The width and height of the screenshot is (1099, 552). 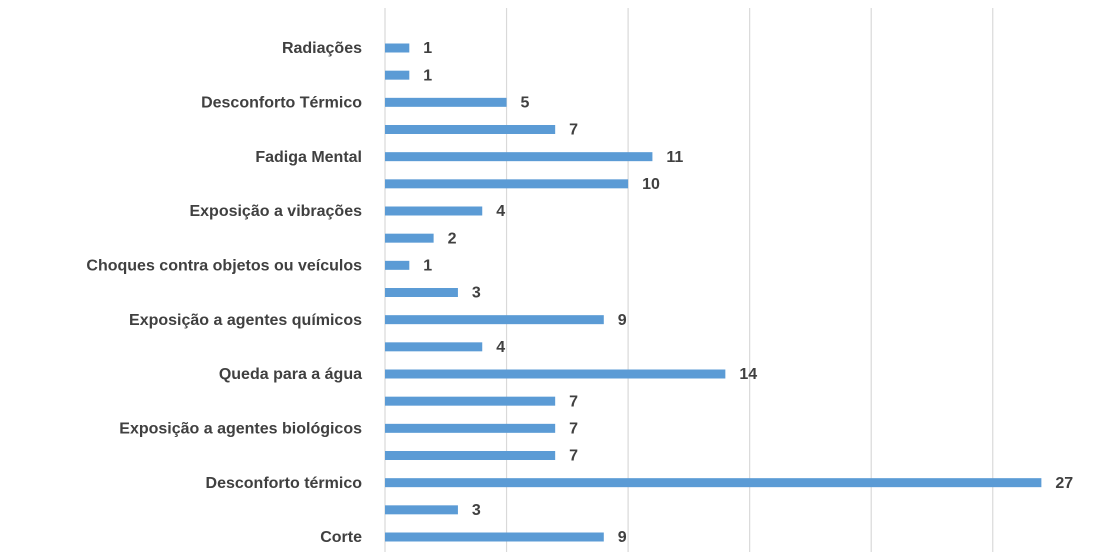 What do you see at coordinates (452, 238) in the screenshot?
I see `data-label: 2` at bounding box center [452, 238].